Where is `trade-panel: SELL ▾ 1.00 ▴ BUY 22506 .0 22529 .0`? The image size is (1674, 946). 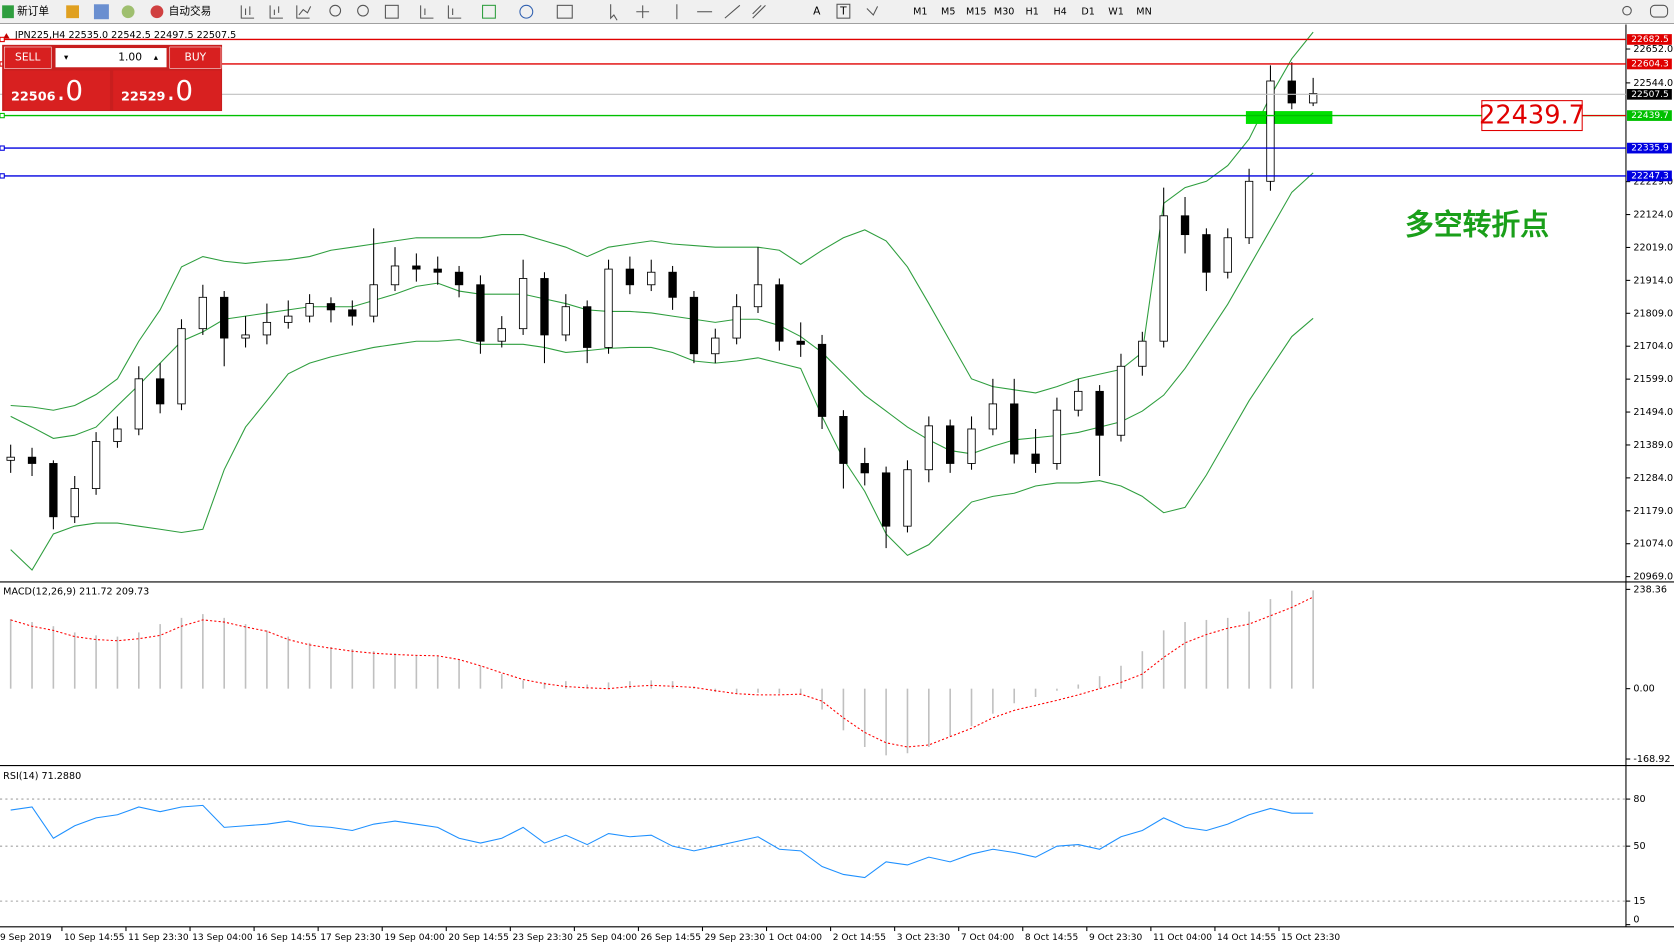 trade-panel: SELL ▾ 1.00 ▴ BUY 22506 .0 22529 .0 is located at coordinates (112, 78).